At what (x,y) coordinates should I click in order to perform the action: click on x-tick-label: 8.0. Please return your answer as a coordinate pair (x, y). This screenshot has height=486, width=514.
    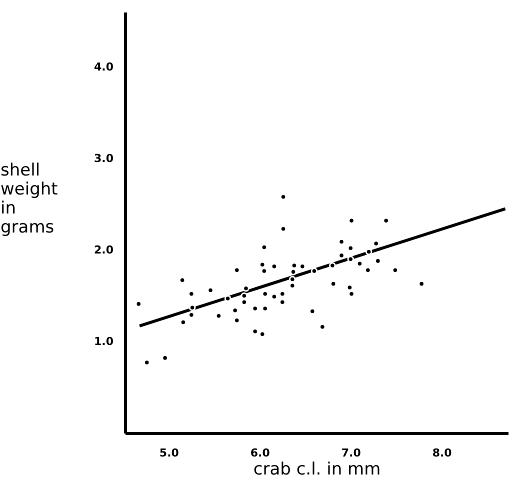
    Looking at the image, I should click on (442, 453).